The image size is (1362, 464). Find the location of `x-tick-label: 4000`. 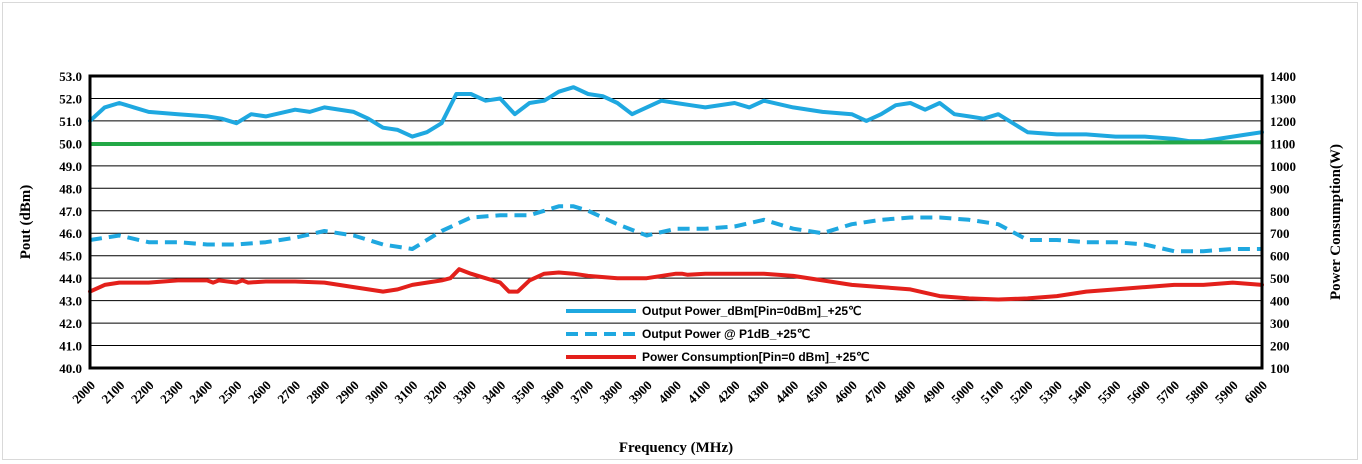

x-tick-label: 4000 is located at coordinates (669, 392).